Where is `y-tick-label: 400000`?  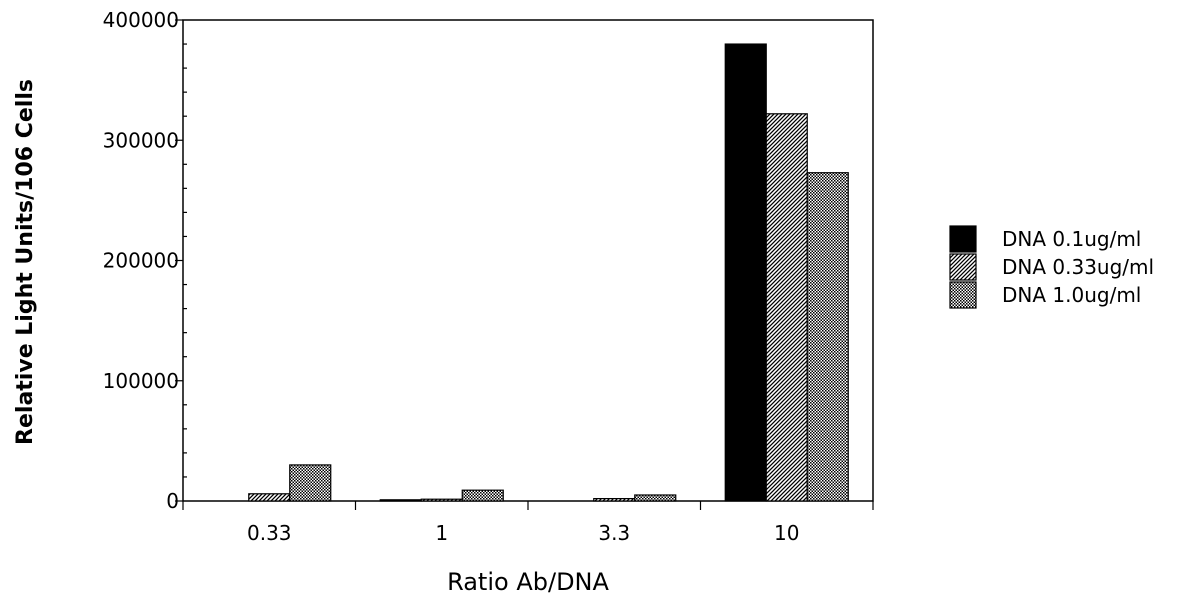 y-tick-label: 400000 is located at coordinates (141, 20).